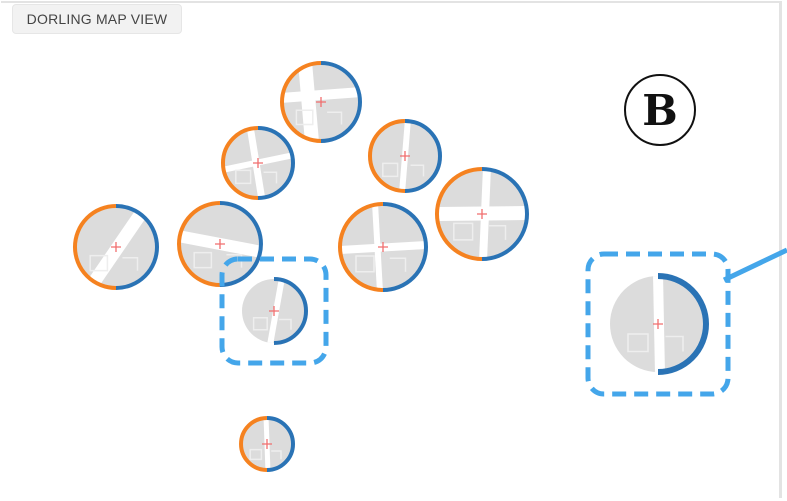  What do you see at coordinates (660, 110) in the screenshot?
I see `panel-label-badge: B` at bounding box center [660, 110].